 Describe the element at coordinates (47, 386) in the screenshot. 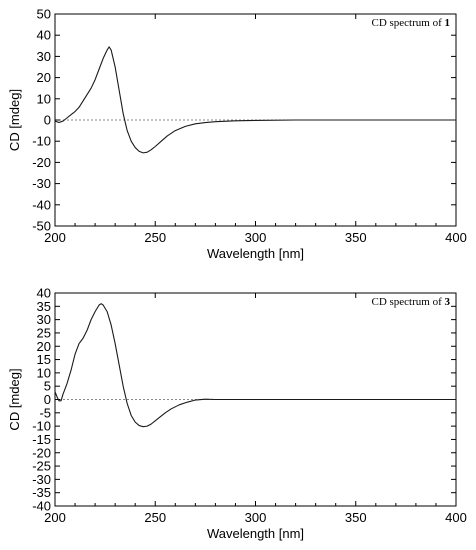

I see `y-tick-label: 5` at that location.